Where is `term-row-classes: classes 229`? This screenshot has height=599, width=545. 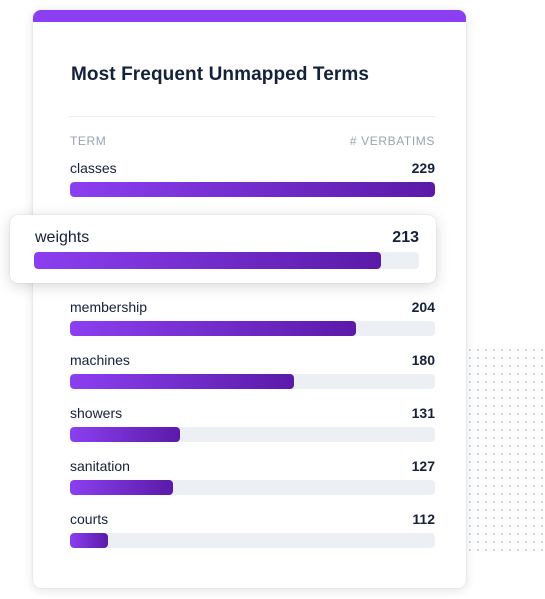
term-row-classes: classes 229 is located at coordinates (252, 180).